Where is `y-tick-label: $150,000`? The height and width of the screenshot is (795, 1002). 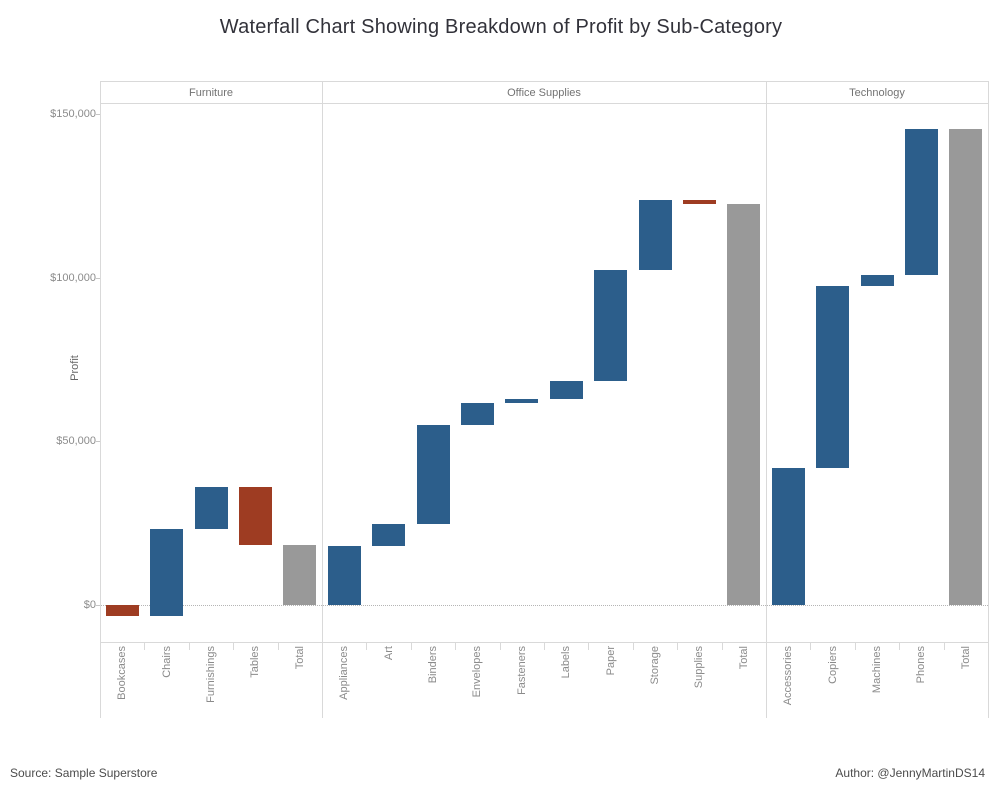 y-tick-label: $150,000 is located at coordinates (73, 113).